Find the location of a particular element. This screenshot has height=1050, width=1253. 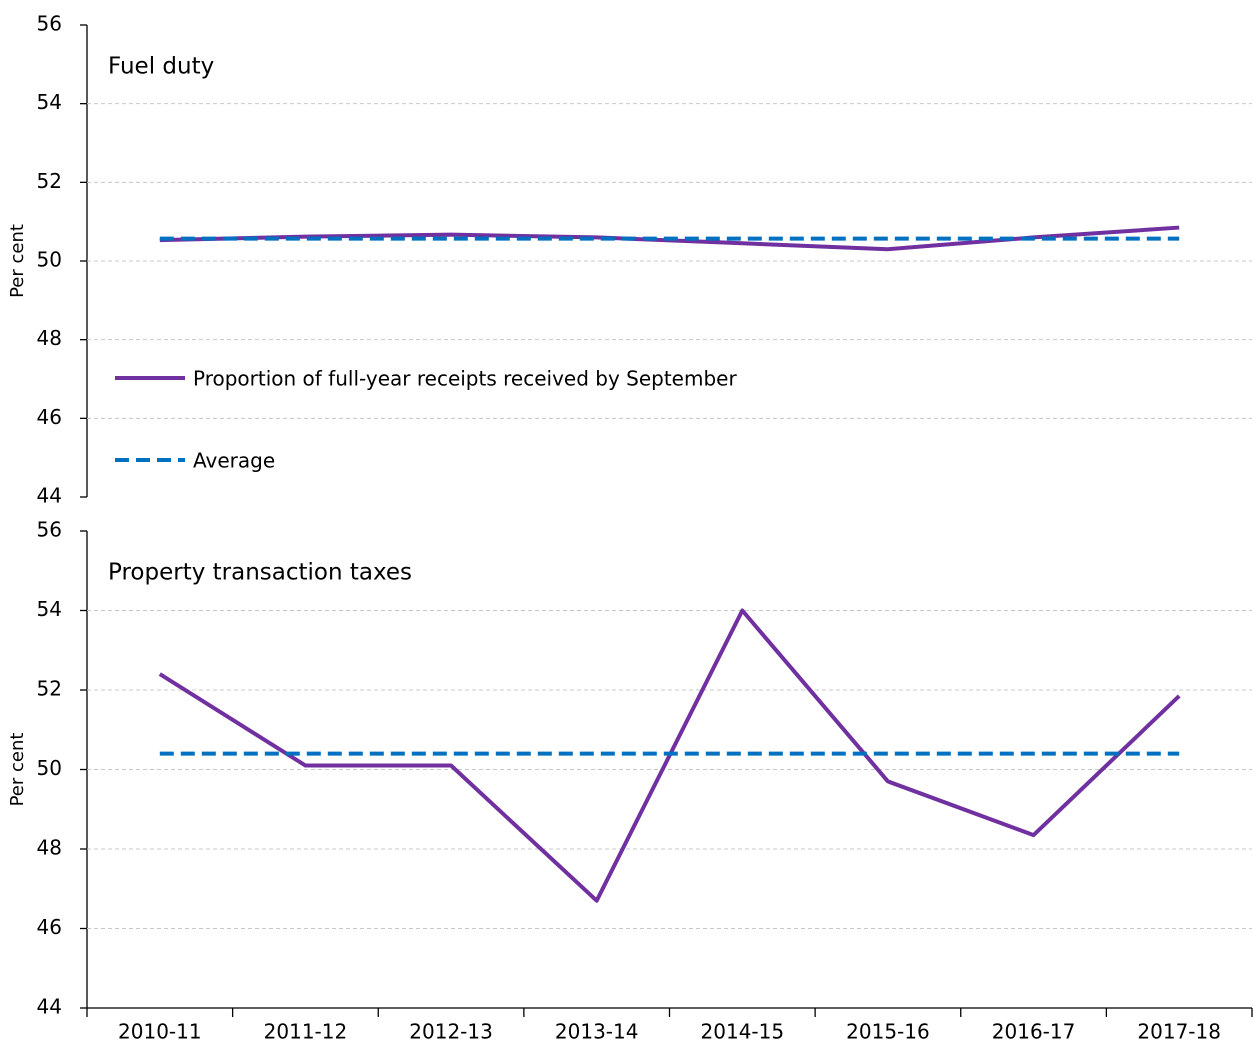

x-tick-label: 2013-14 is located at coordinates (597, 1032).